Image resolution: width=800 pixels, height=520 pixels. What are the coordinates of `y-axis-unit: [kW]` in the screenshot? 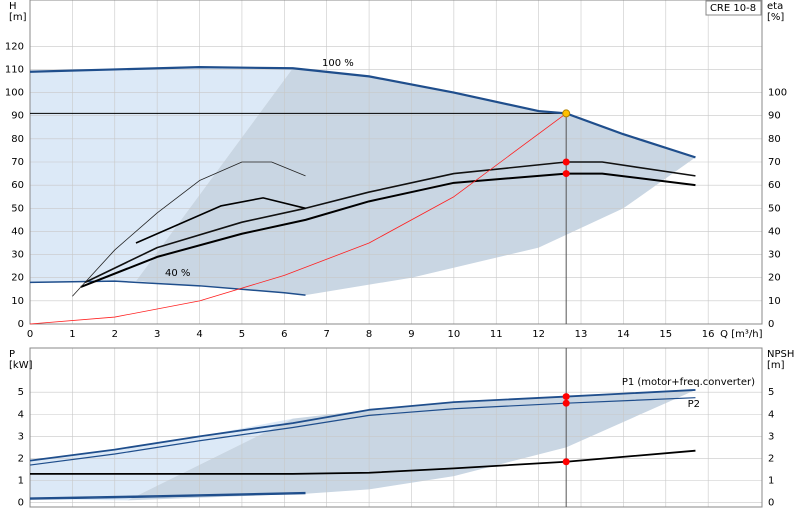 It's located at (21, 365).